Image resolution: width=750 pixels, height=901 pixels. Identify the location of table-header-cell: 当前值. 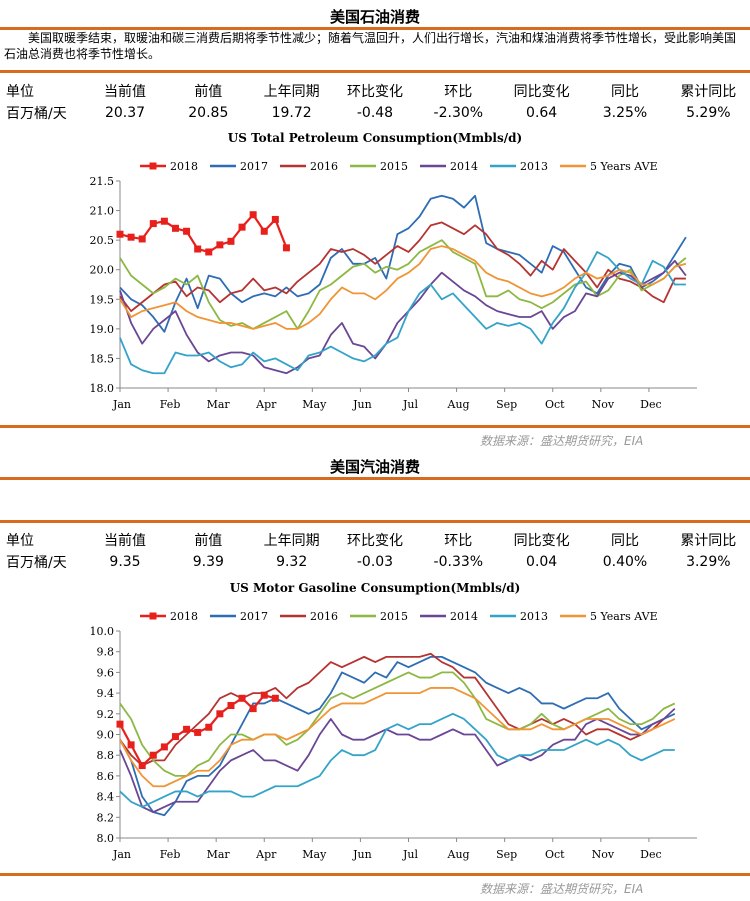
(124, 541).